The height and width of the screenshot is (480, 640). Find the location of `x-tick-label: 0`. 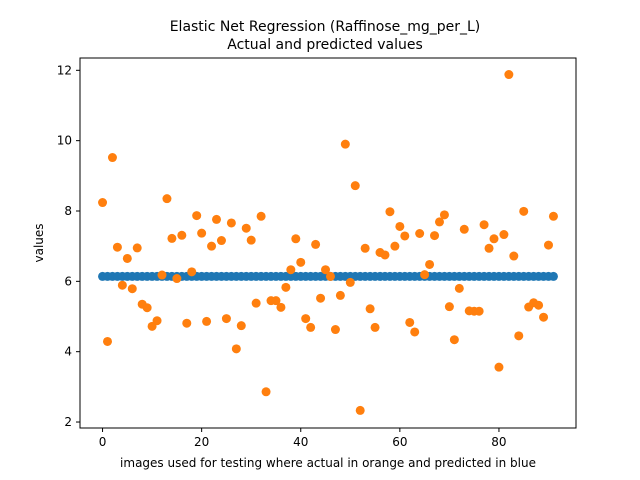

x-tick-label: 0 is located at coordinates (103, 442).